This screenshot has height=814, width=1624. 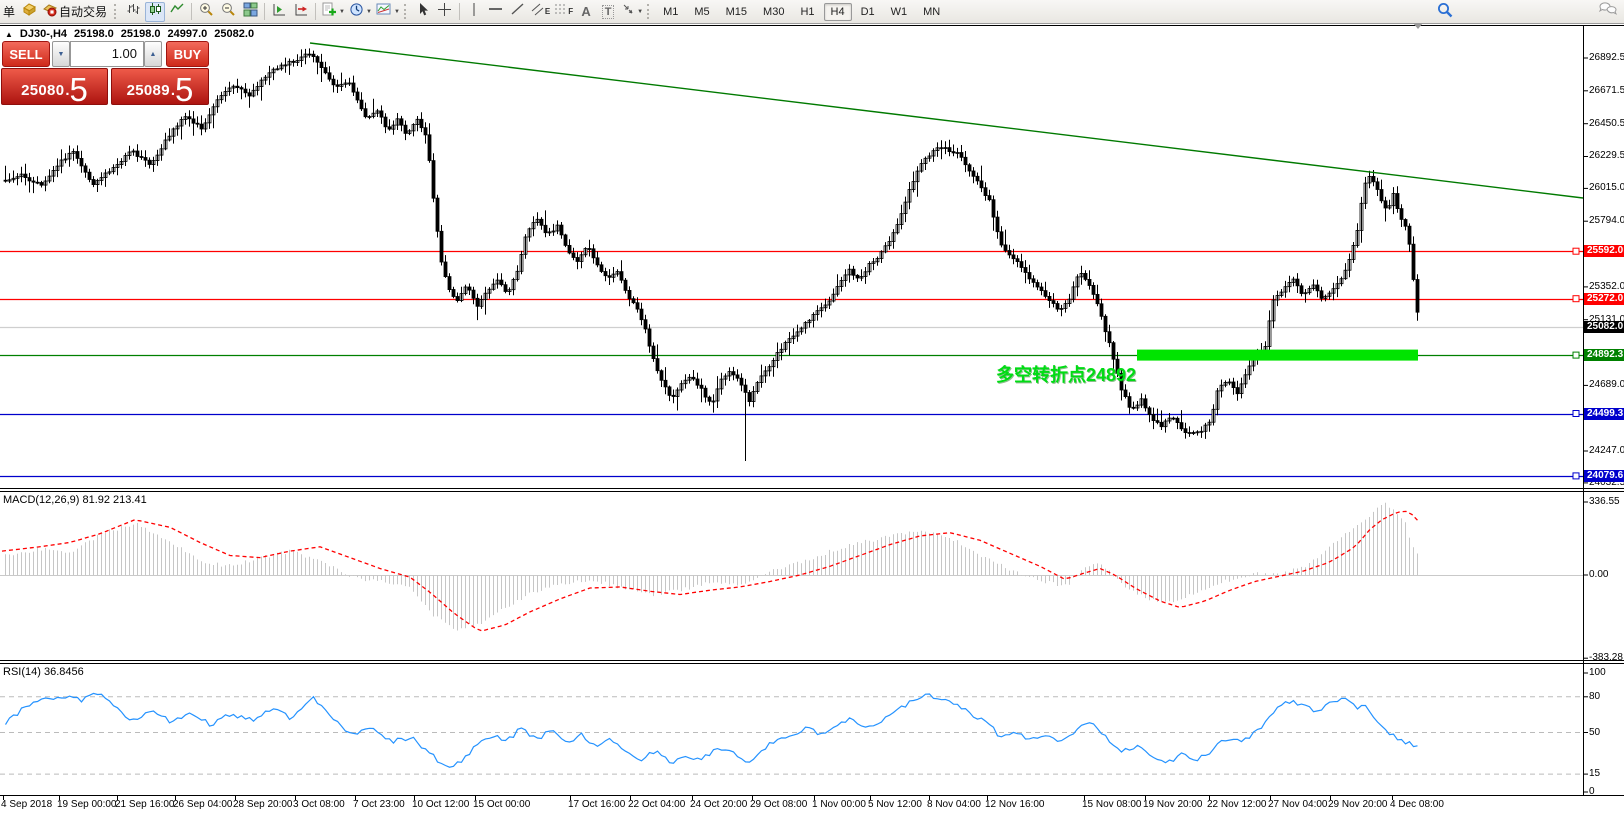 I want to click on zoom-out-button, so click(x=228, y=12).